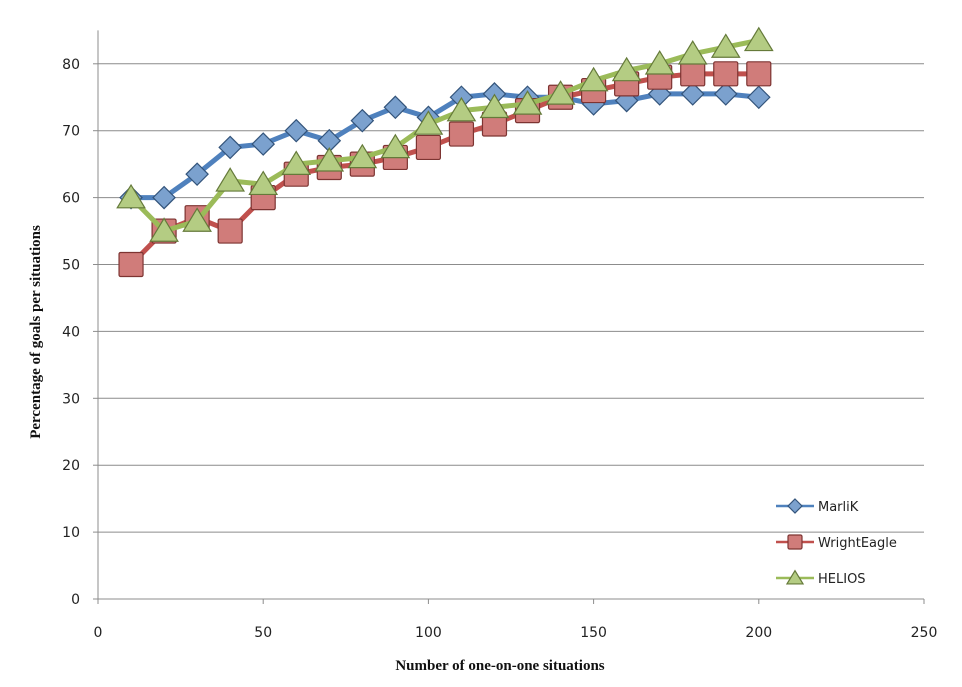  I want to click on x-tick-label: 100, so click(428, 633).